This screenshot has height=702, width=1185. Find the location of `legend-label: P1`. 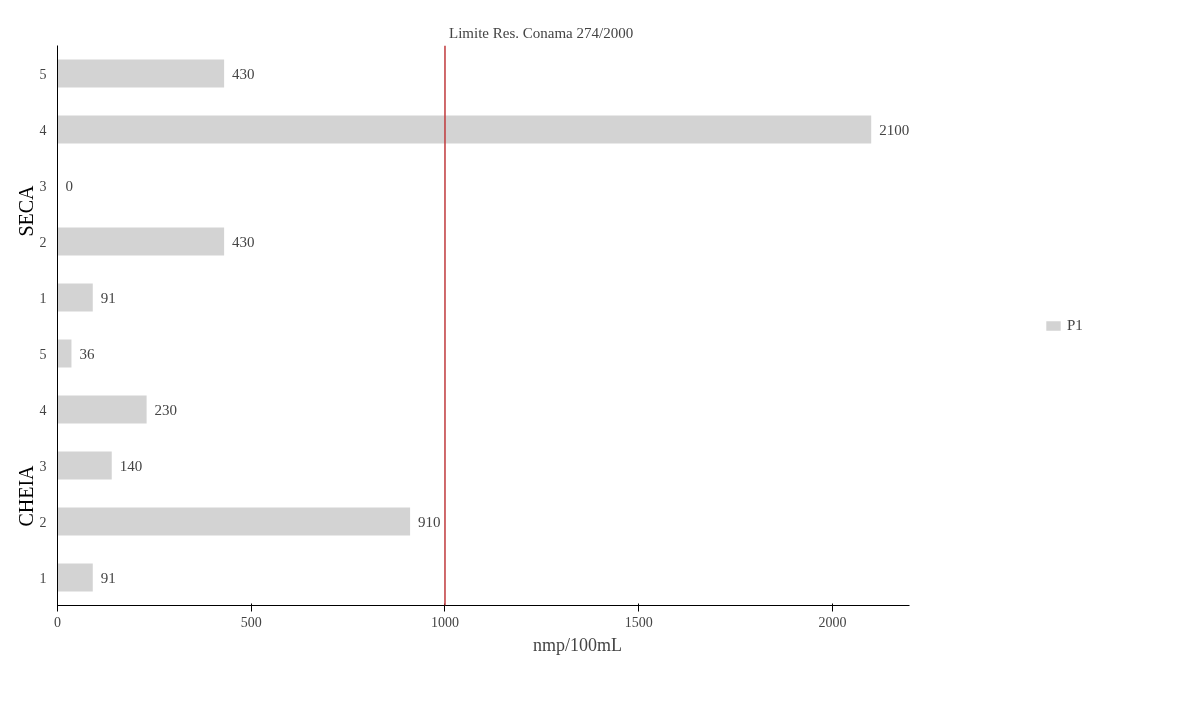

legend-label: P1 is located at coordinates (1075, 325).